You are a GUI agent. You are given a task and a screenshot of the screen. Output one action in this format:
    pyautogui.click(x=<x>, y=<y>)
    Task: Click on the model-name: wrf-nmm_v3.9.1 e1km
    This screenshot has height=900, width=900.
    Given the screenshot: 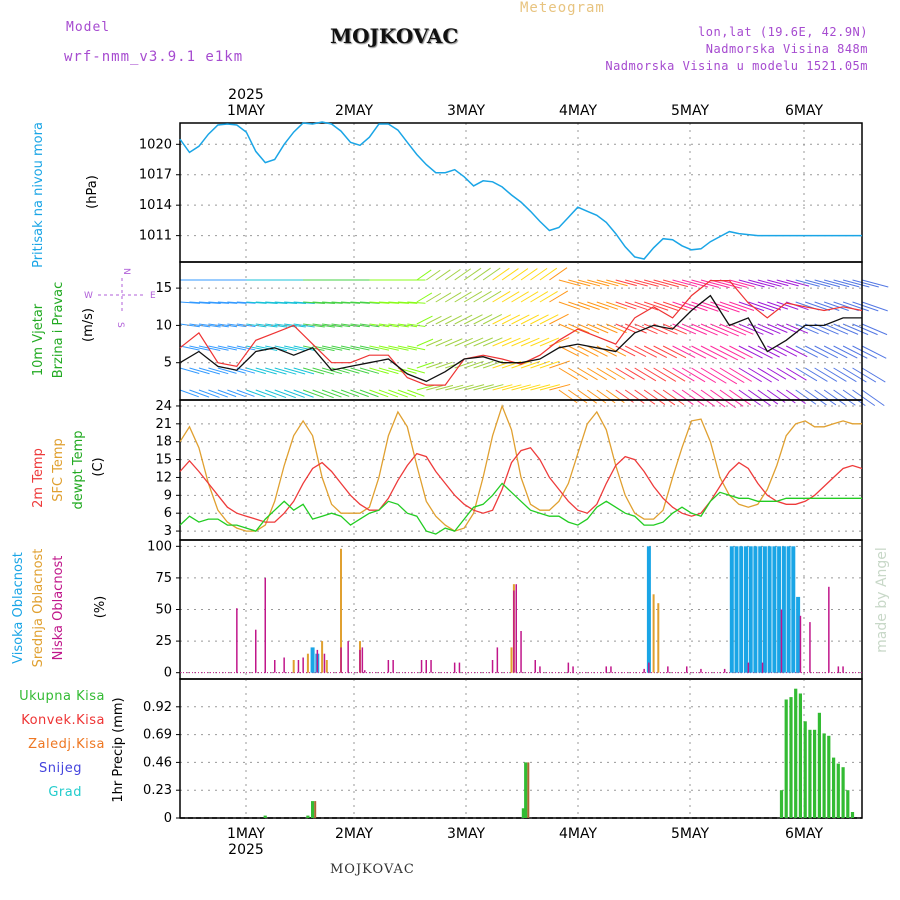 What is the action you would take?
    pyautogui.click(x=154, y=57)
    